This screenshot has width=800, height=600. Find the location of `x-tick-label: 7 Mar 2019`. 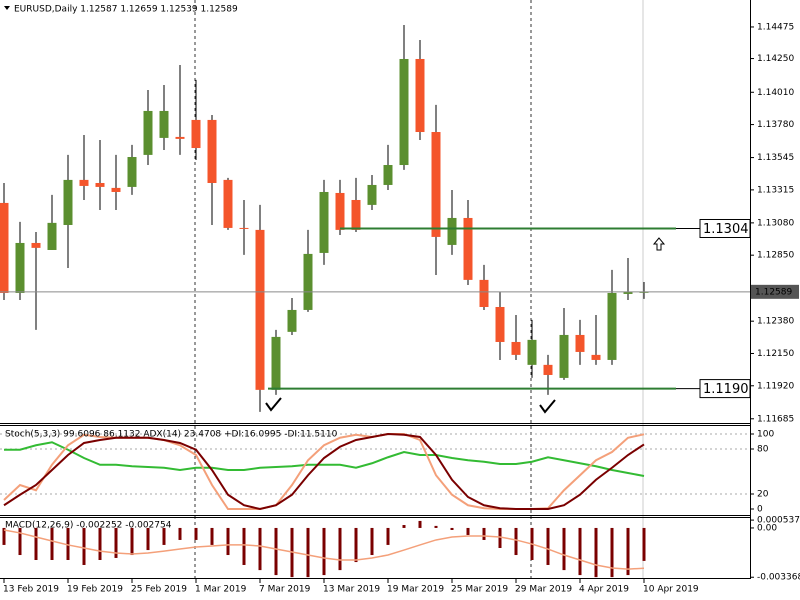

x-tick-label: 7 Mar 2019 is located at coordinates (285, 590).